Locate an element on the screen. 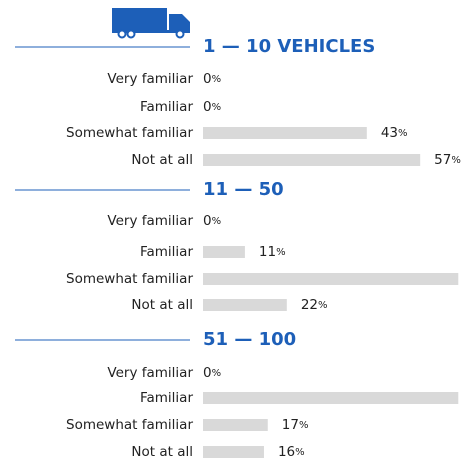 The width and height of the screenshot is (462, 460). section-title: 11 — 50 is located at coordinates (243, 189).